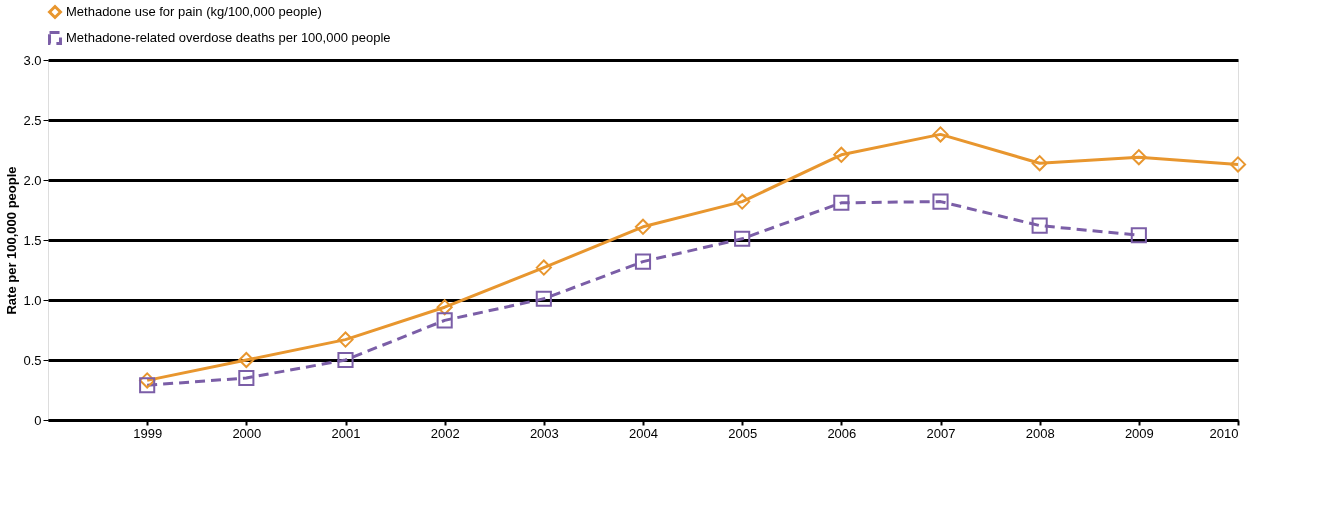 The image size is (1320, 506). Describe the element at coordinates (1139, 433) in the screenshot. I see `x-tick-label: 2009` at that location.